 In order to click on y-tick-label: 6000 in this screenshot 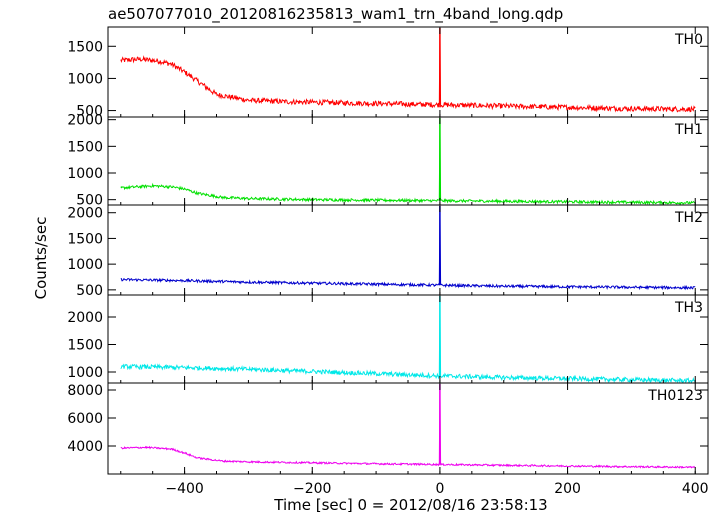, I will do `click(85, 419)`.